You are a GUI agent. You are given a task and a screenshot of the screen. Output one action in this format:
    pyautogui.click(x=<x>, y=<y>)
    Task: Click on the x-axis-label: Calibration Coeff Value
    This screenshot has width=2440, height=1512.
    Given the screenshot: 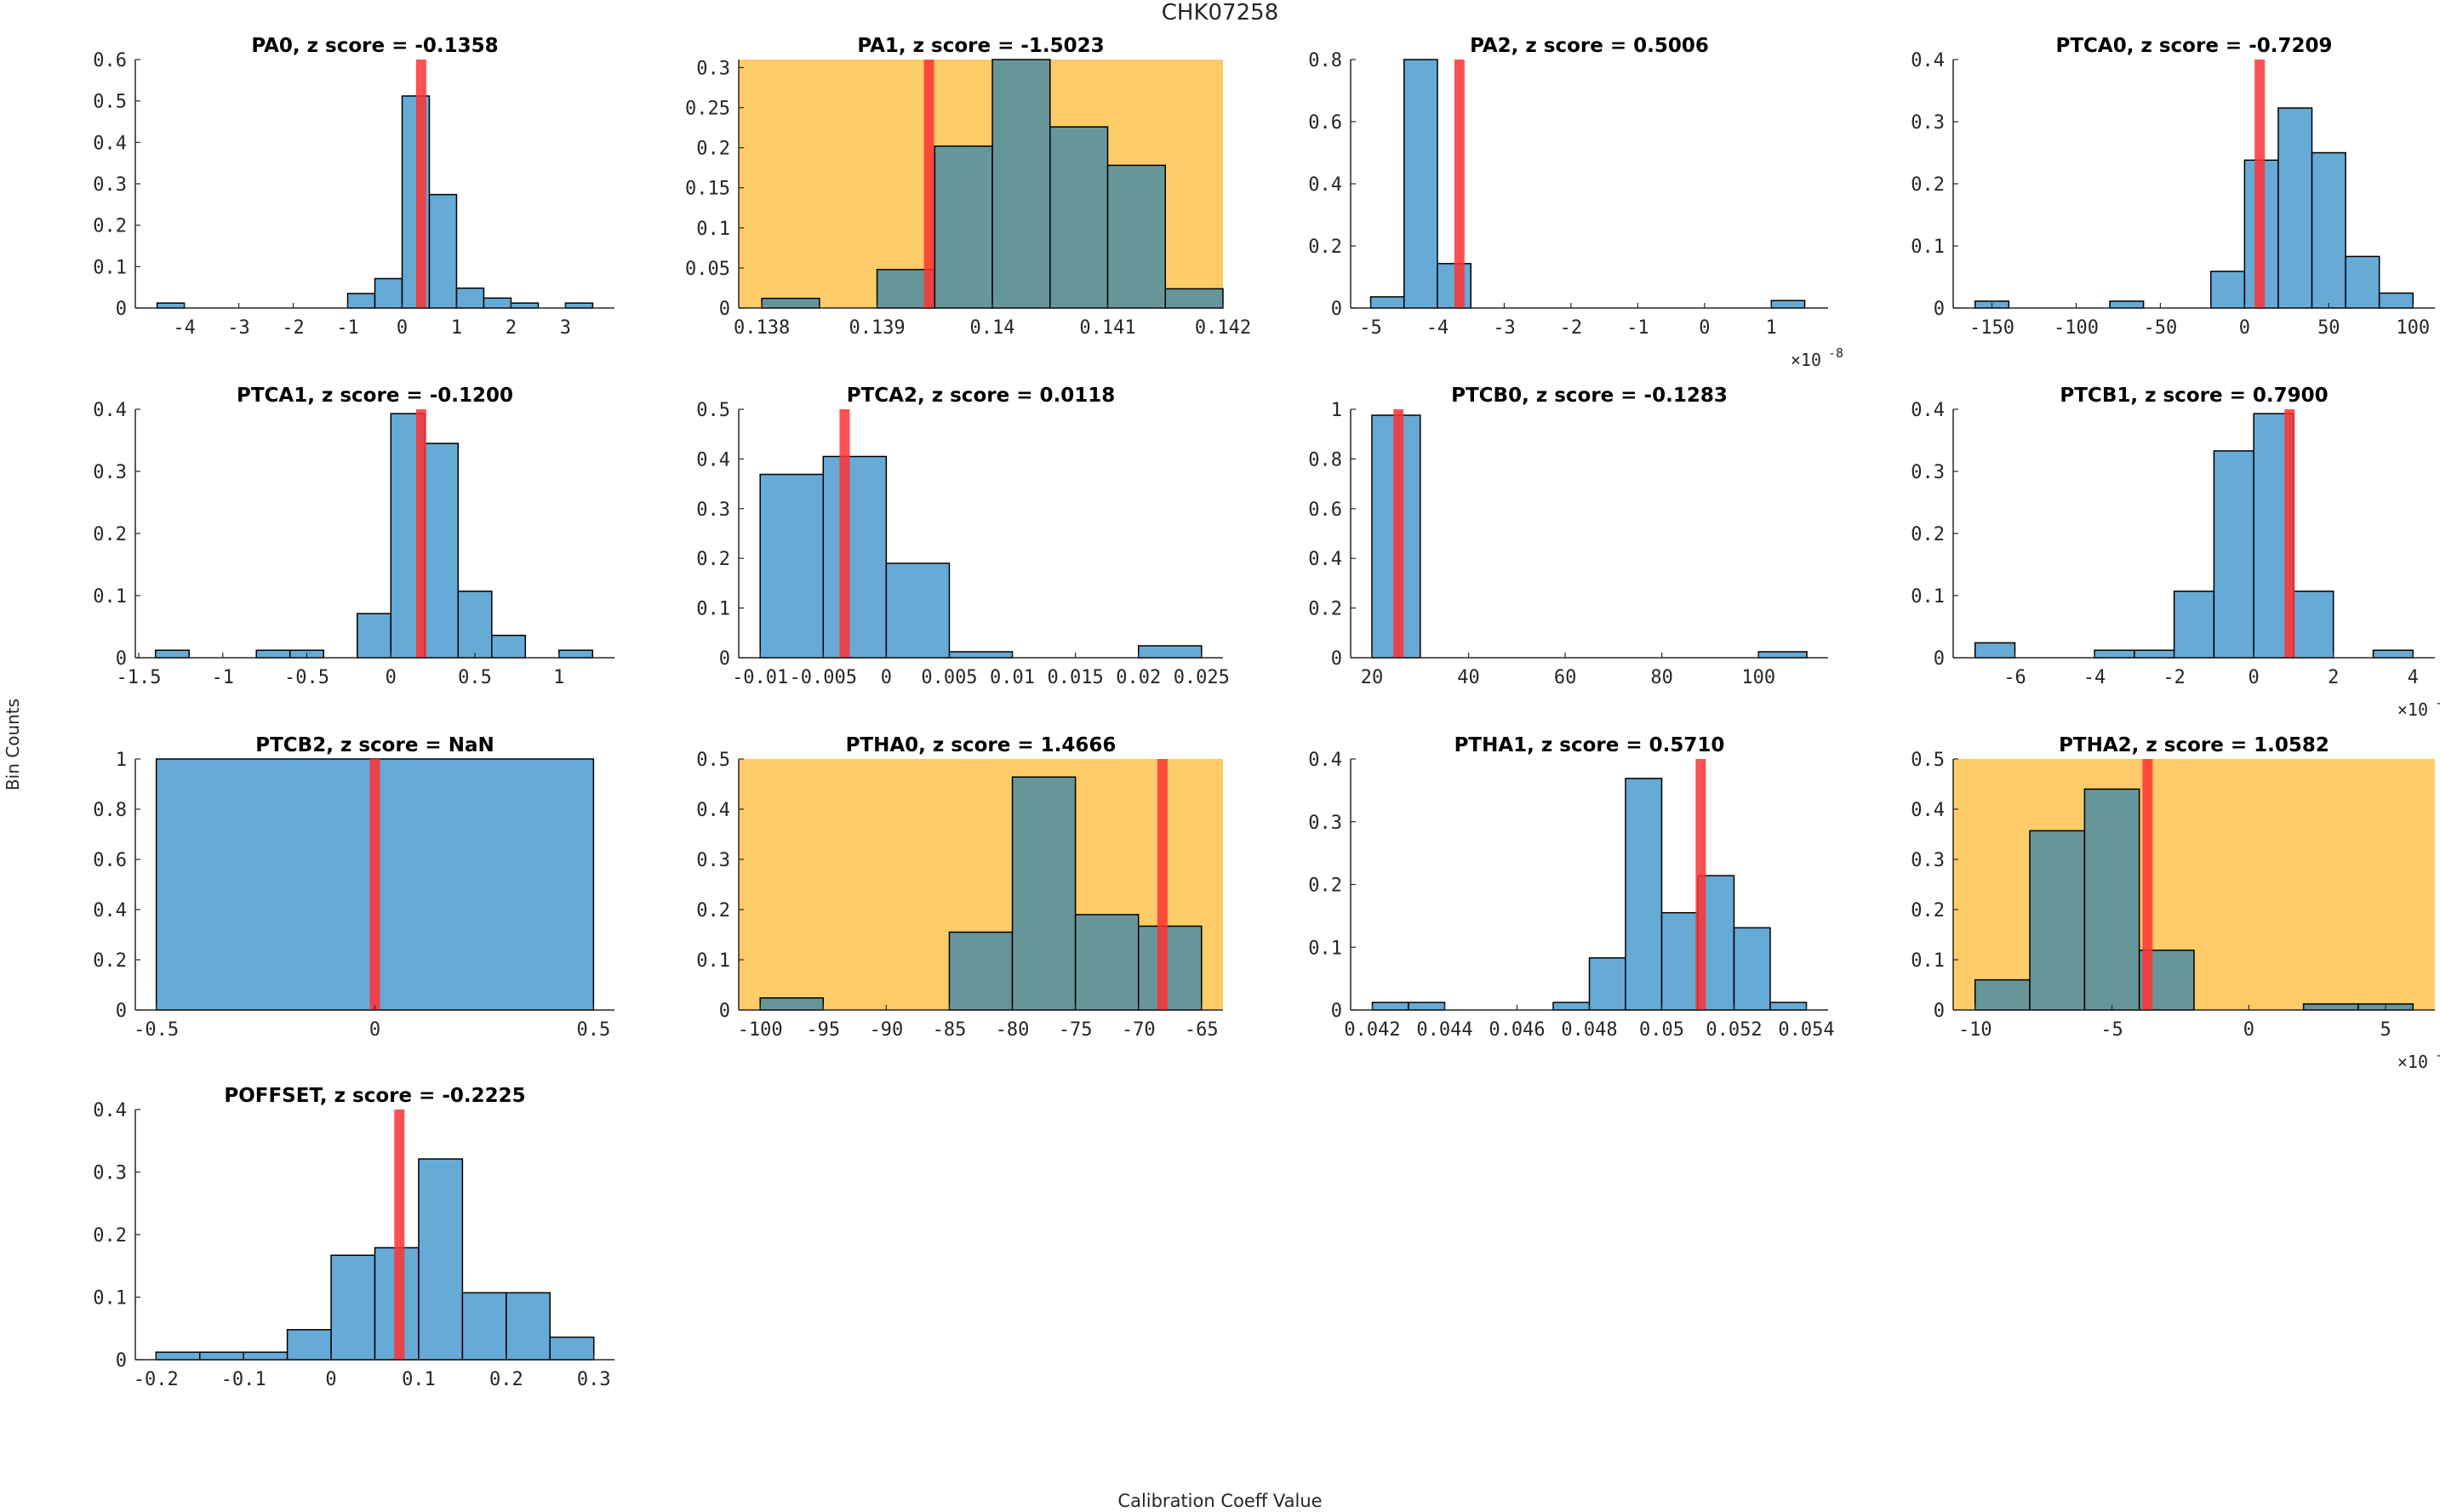 What is the action you would take?
    pyautogui.click(x=1220, y=1501)
    